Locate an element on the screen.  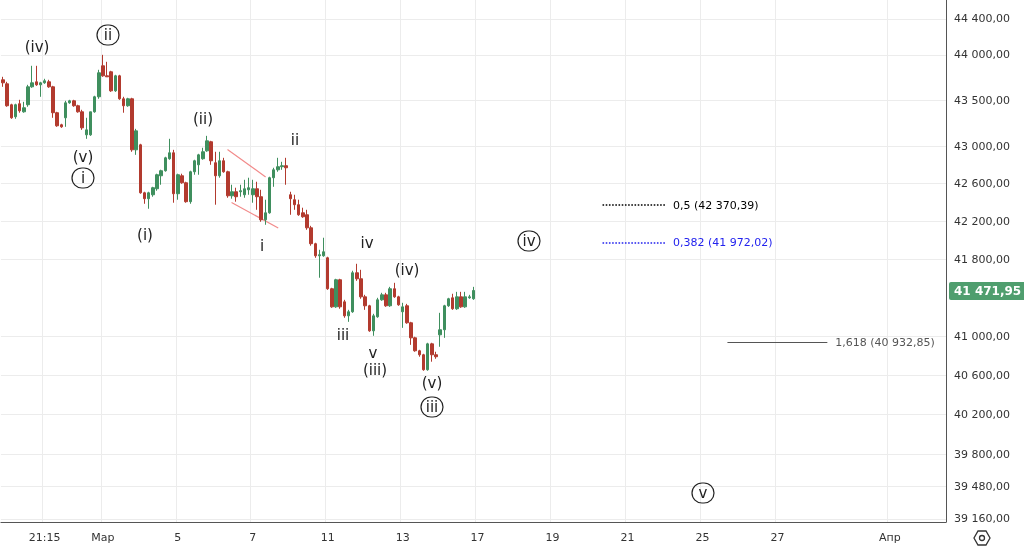
y-tick-label: 43 500,00 is located at coordinates (982, 100).